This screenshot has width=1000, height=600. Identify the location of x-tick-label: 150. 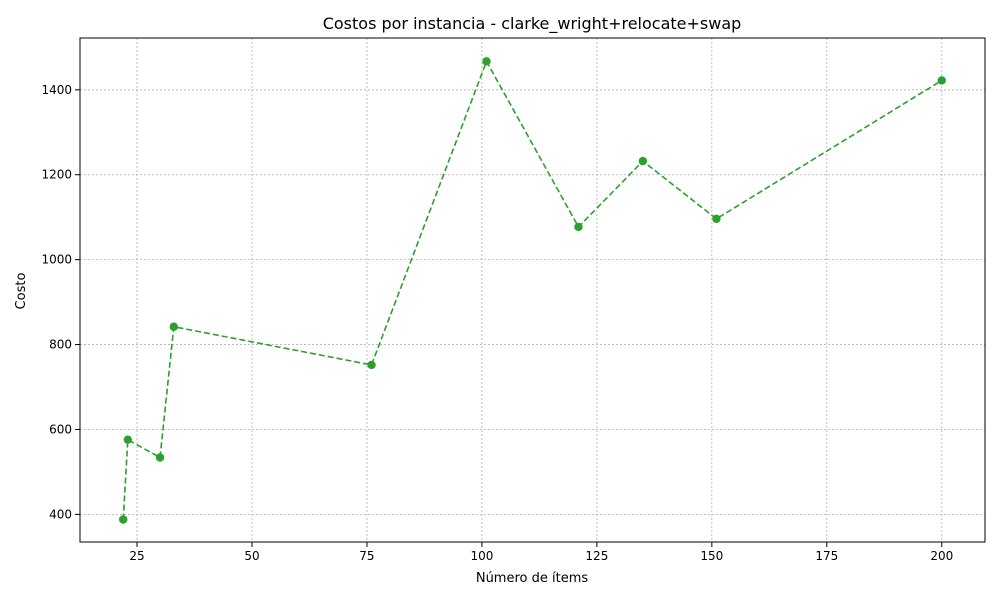
(711, 556).